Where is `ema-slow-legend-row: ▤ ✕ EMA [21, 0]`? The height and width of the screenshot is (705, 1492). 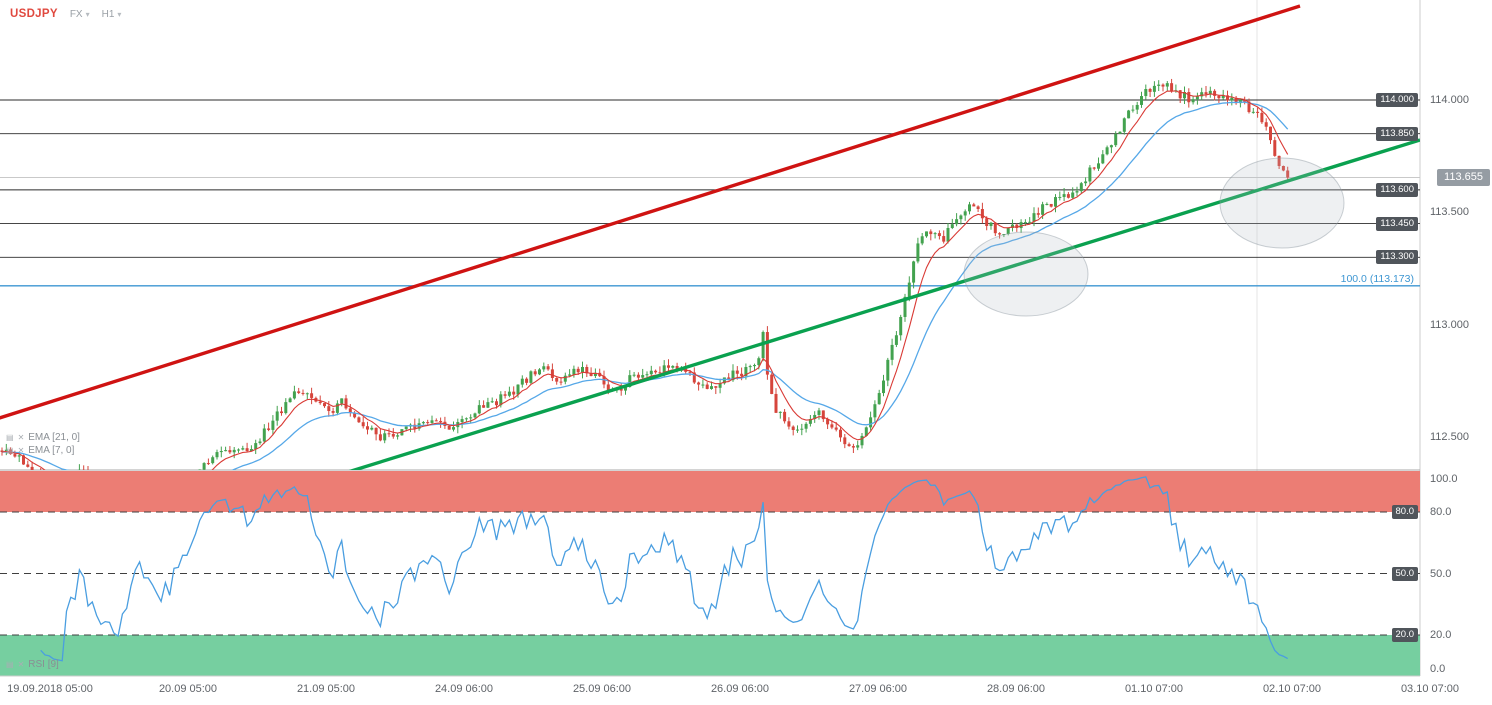 ema-slow-legend-row: ▤ ✕ EMA [21, 0] is located at coordinates (43, 437).